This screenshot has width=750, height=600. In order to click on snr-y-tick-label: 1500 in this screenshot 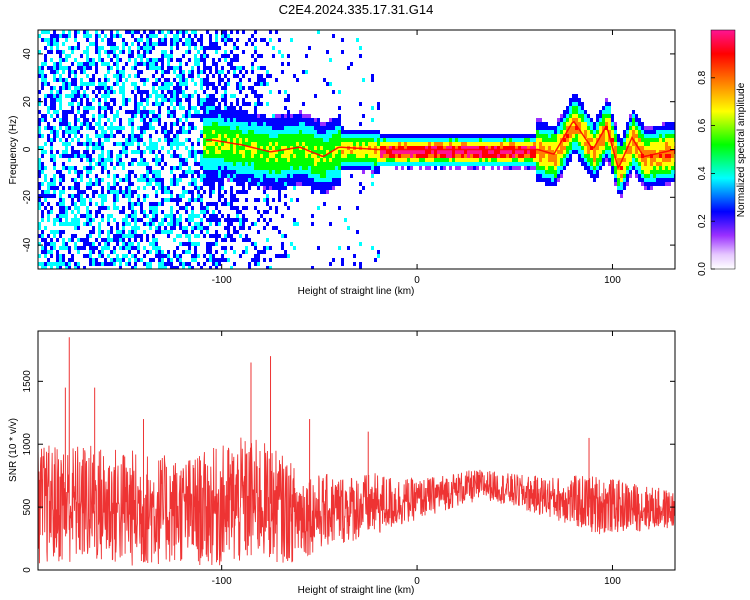, I will do `click(27, 381)`.